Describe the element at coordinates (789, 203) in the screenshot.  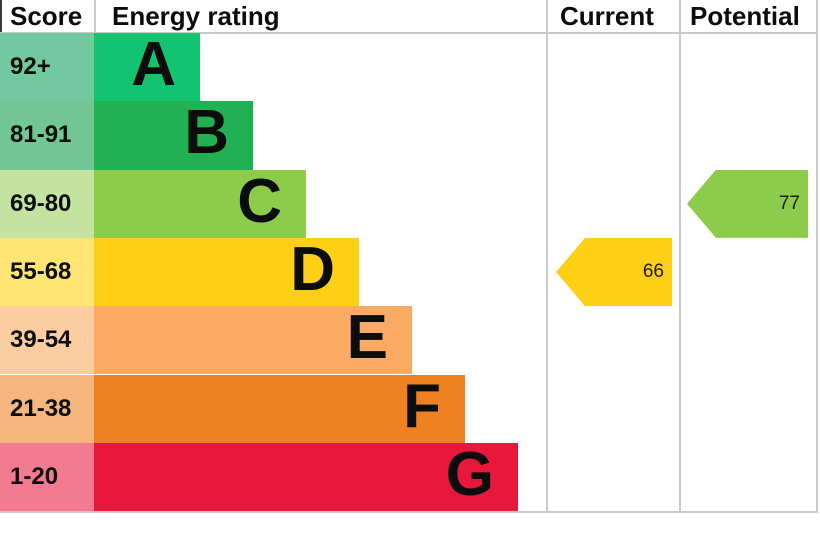
I see `potential-rating-value: 77` at that location.